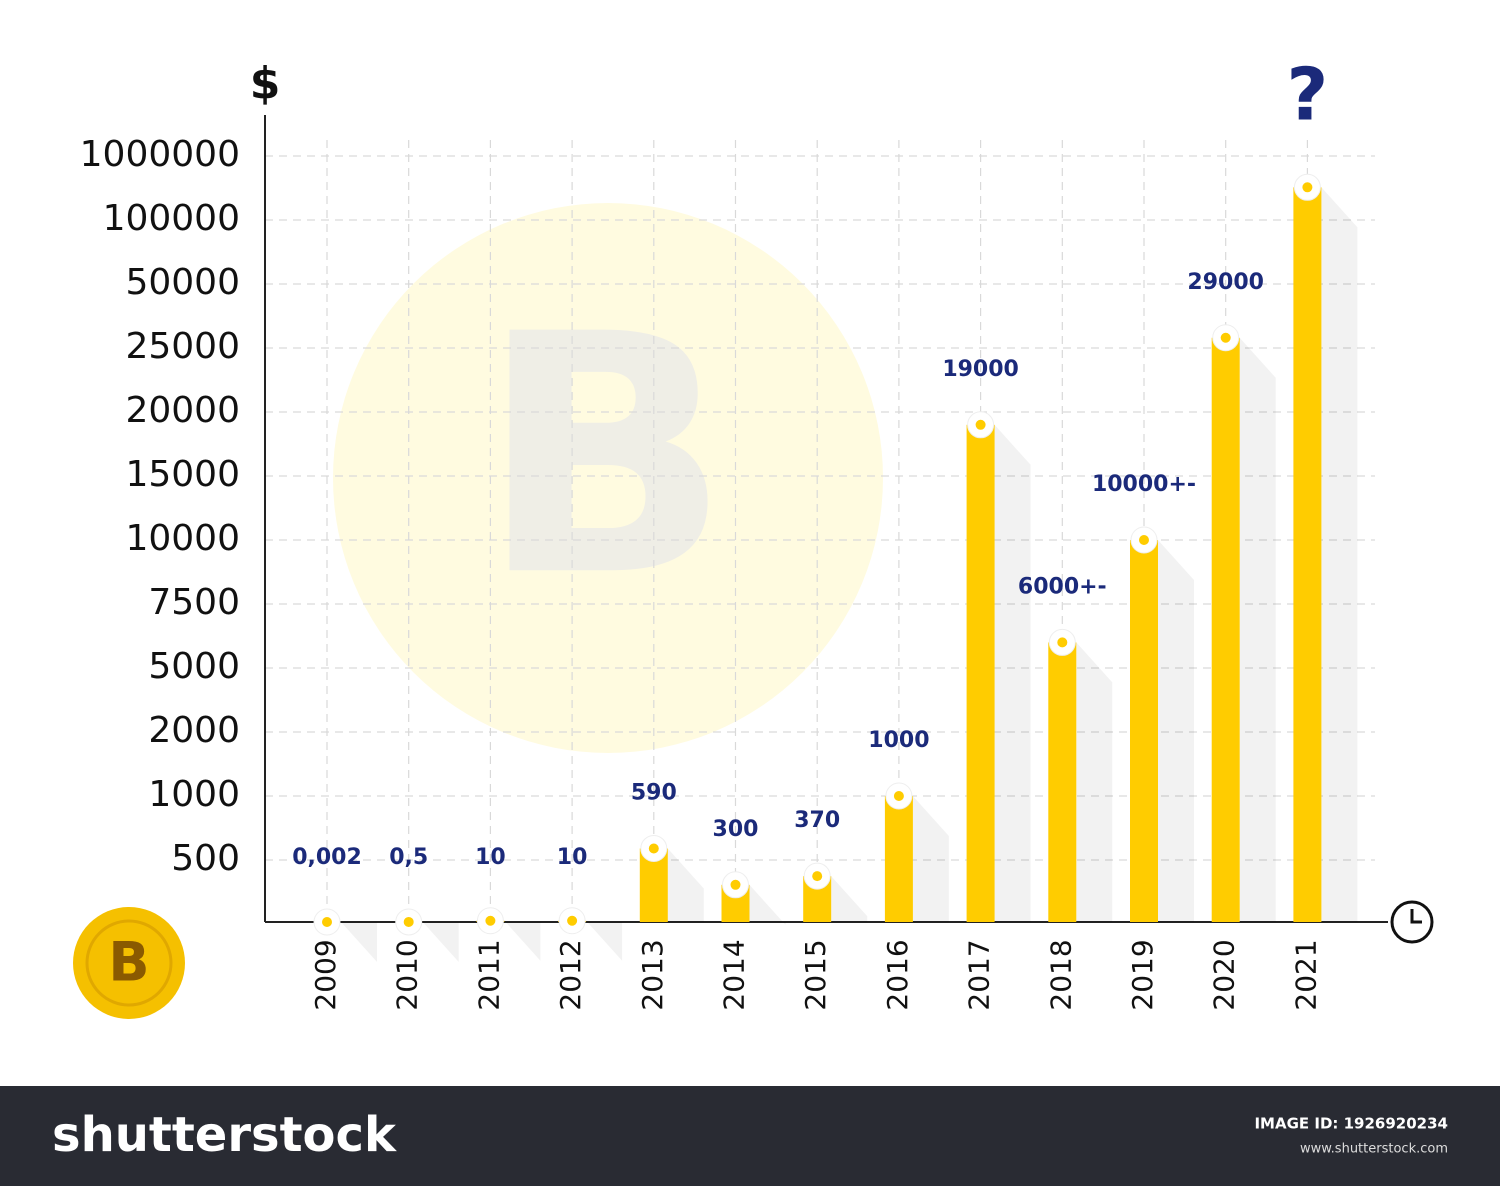 The height and width of the screenshot is (1190, 1500). I want to click on x-tick-label: 2015, so click(815, 974).